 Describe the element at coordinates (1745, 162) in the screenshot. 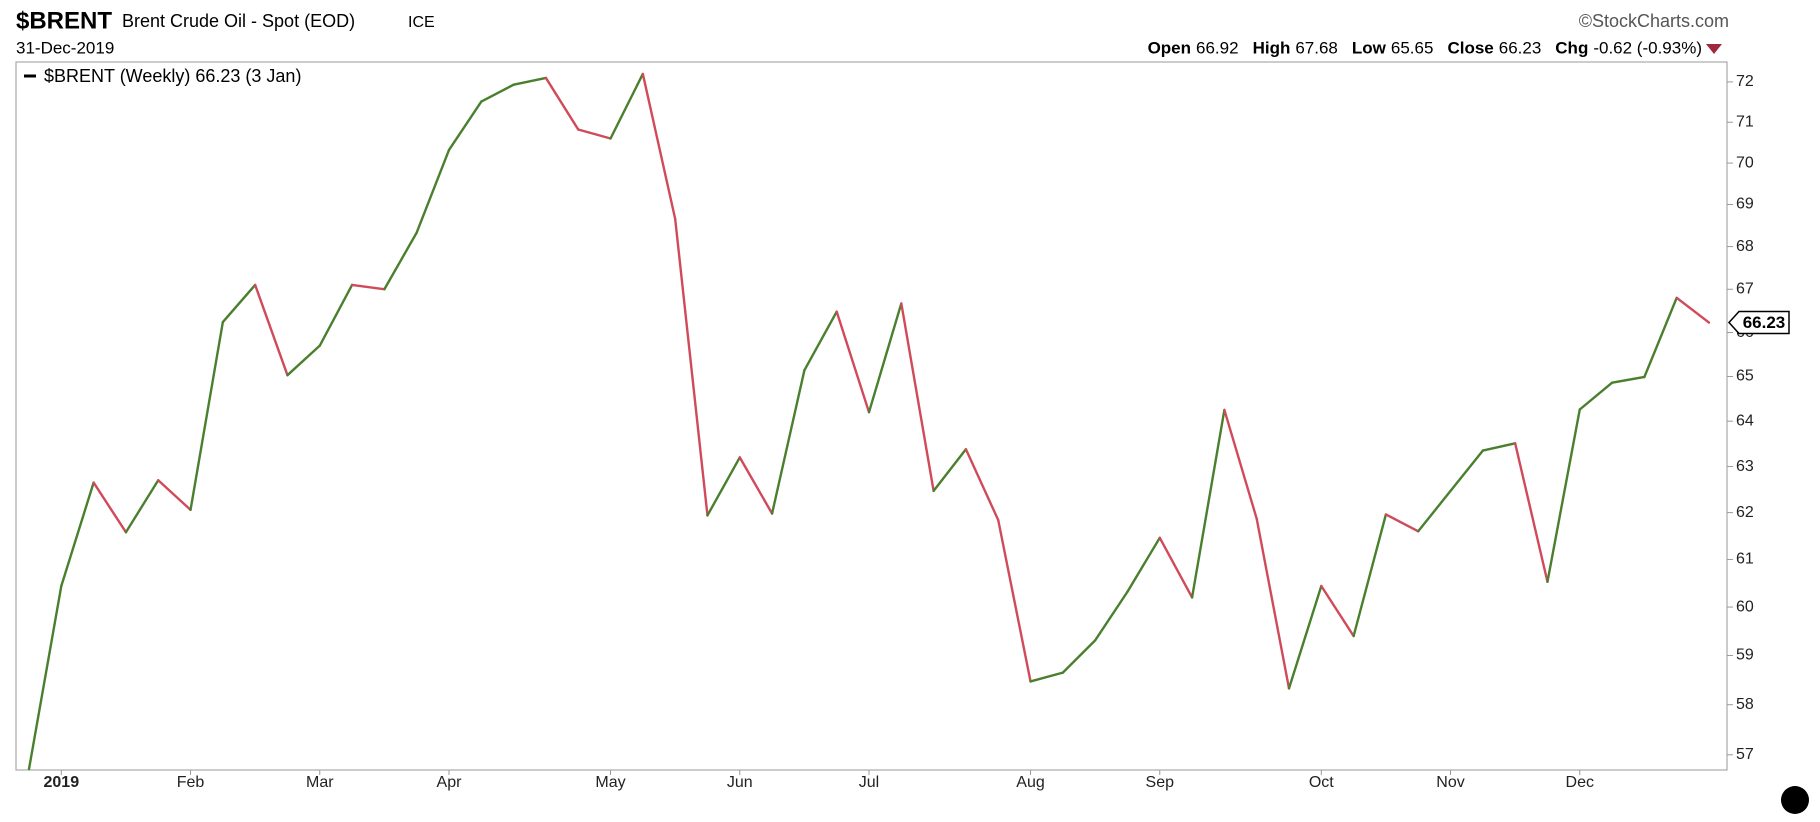

I see `y-tick-label: 70` at that location.